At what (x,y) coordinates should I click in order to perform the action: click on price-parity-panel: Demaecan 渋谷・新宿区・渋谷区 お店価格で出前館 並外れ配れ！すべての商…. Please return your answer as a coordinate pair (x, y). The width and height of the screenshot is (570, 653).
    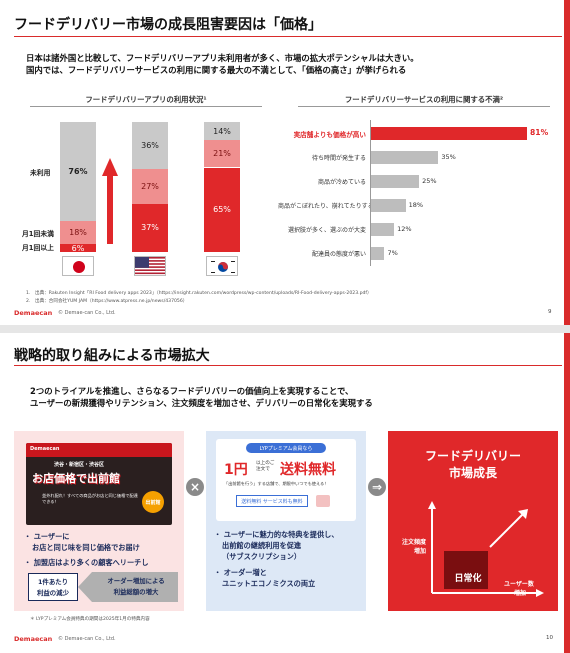
    Looking at the image, I should click on (99, 521).